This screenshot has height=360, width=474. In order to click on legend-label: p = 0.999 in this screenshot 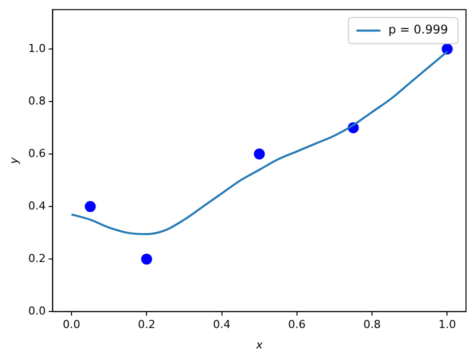, I will do `click(418, 29)`.